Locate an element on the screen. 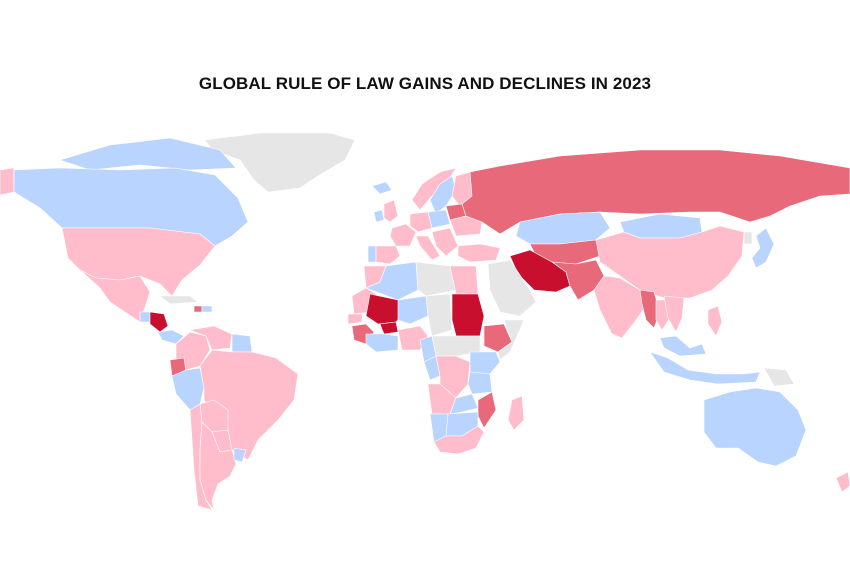 This screenshot has width=850, height=565. region-myanmar is located at coordinates (650, 309).